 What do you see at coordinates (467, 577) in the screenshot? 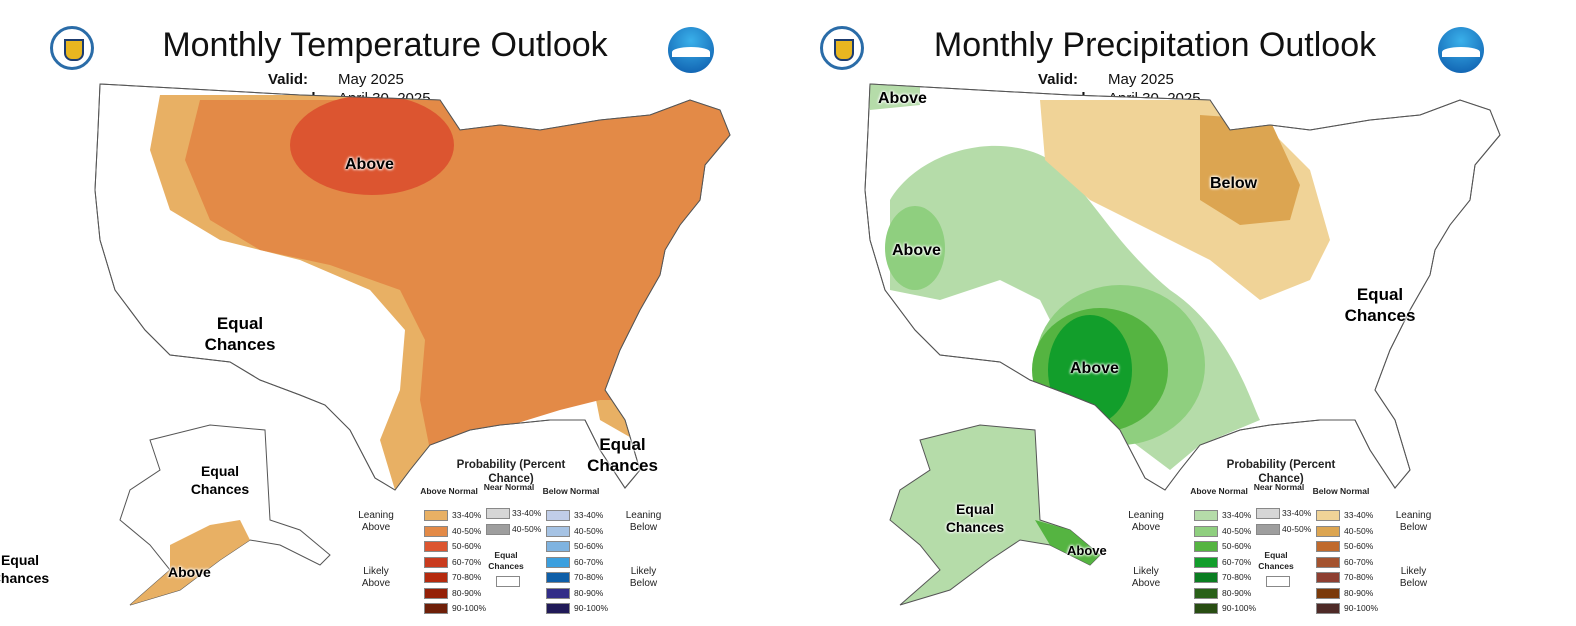
I see `above-range-label: 70-80%` at bounding box center [467, 577].